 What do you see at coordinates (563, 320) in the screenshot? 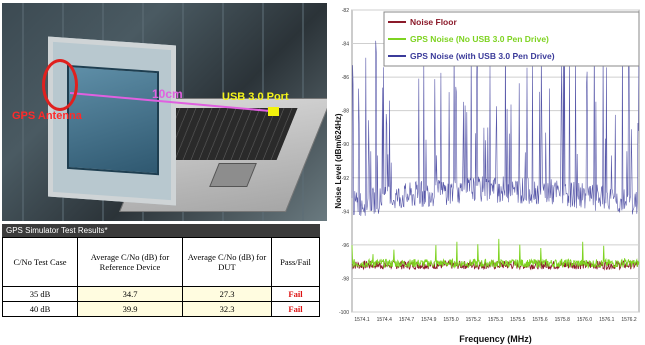
I see `x-tick-label: 1575.8` at bounding box center [563, 320].